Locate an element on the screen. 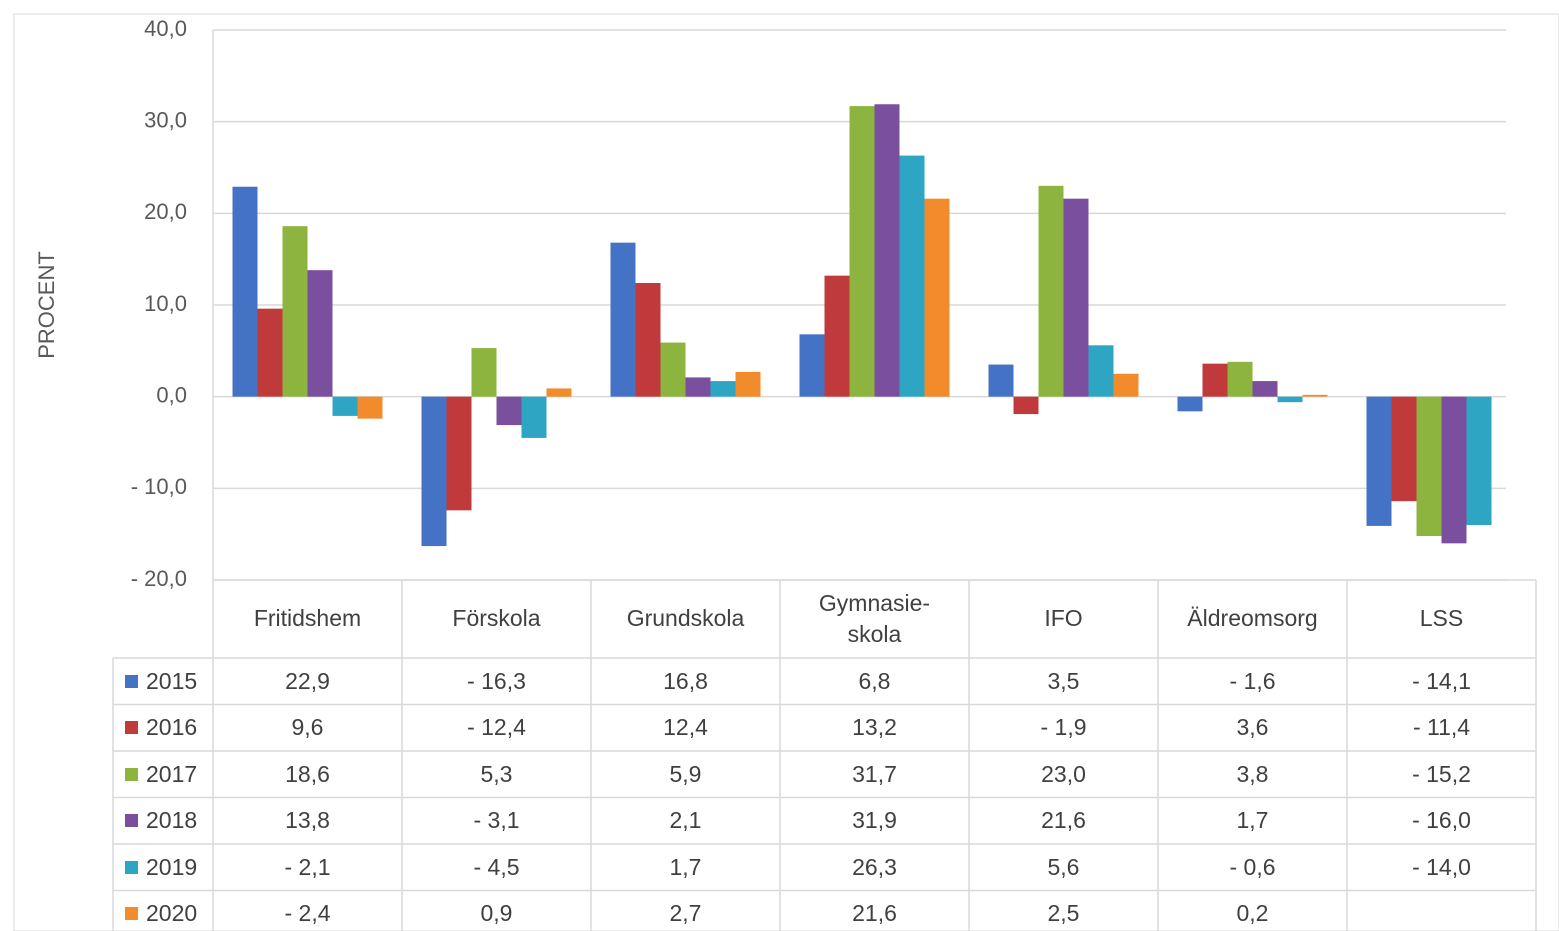 This screenshot has height=931, width=1559. data-label-text: 5,6 is located at coordinates (1063, 866).